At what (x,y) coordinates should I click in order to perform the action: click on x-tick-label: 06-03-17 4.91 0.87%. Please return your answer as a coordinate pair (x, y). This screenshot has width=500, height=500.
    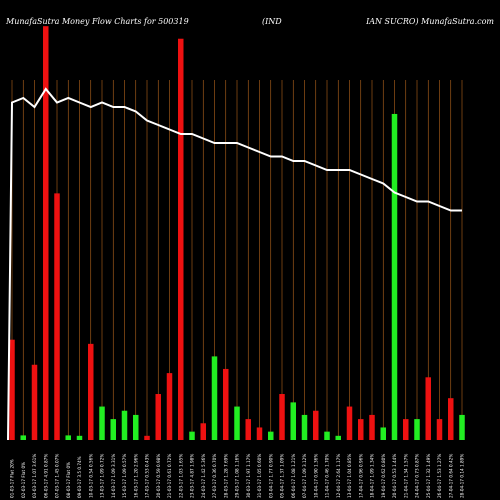
    Looking at the image, I should click on (45, 476).